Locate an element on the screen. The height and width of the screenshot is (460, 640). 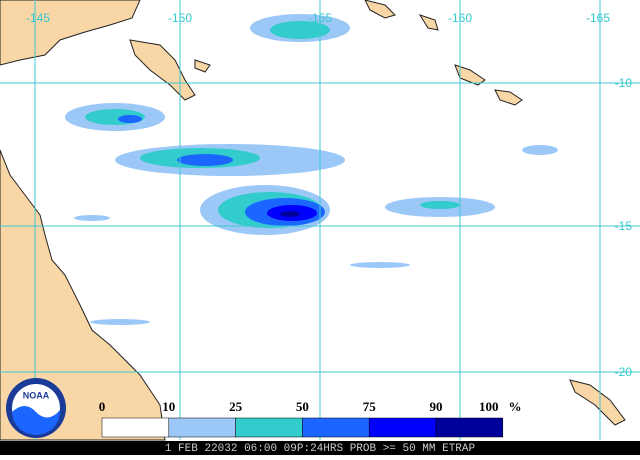
legend-label: 90 is located at coordinates (436, 406).